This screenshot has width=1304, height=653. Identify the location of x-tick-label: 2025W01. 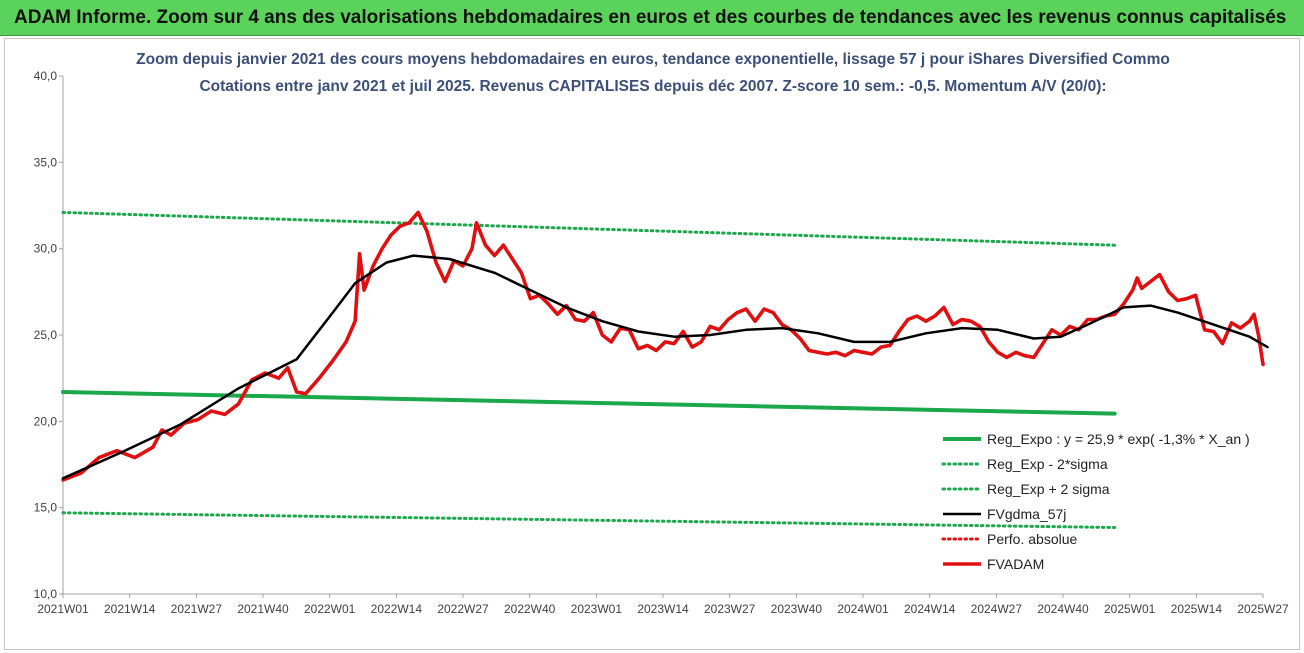
(1130, 609).